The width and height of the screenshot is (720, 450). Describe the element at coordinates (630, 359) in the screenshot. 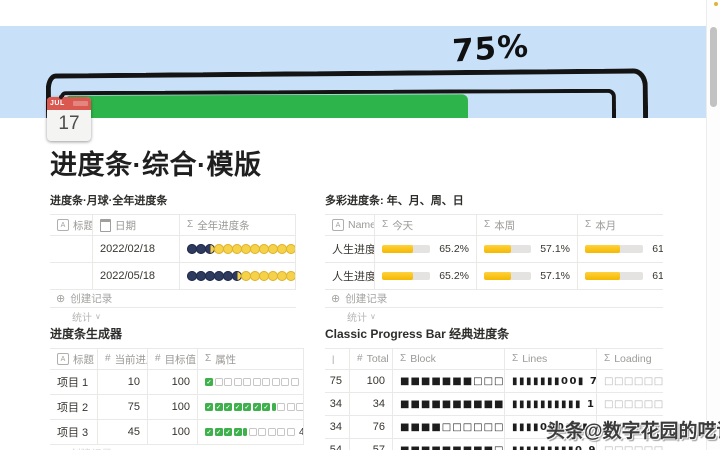

I see `column-header-loading: Σ Loading` at that location.